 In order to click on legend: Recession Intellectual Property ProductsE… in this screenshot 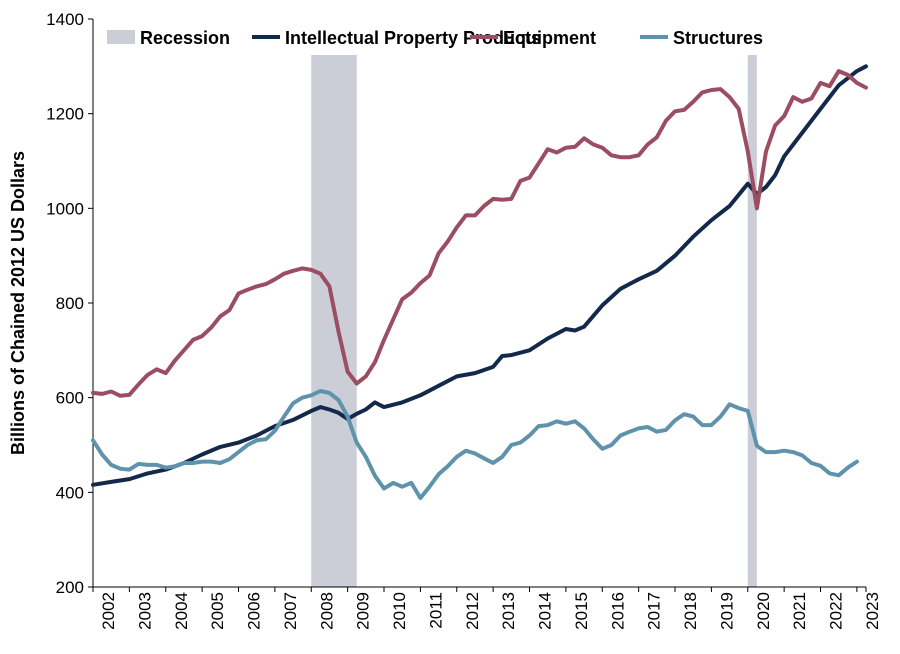, I will do `click(435, 38)`.